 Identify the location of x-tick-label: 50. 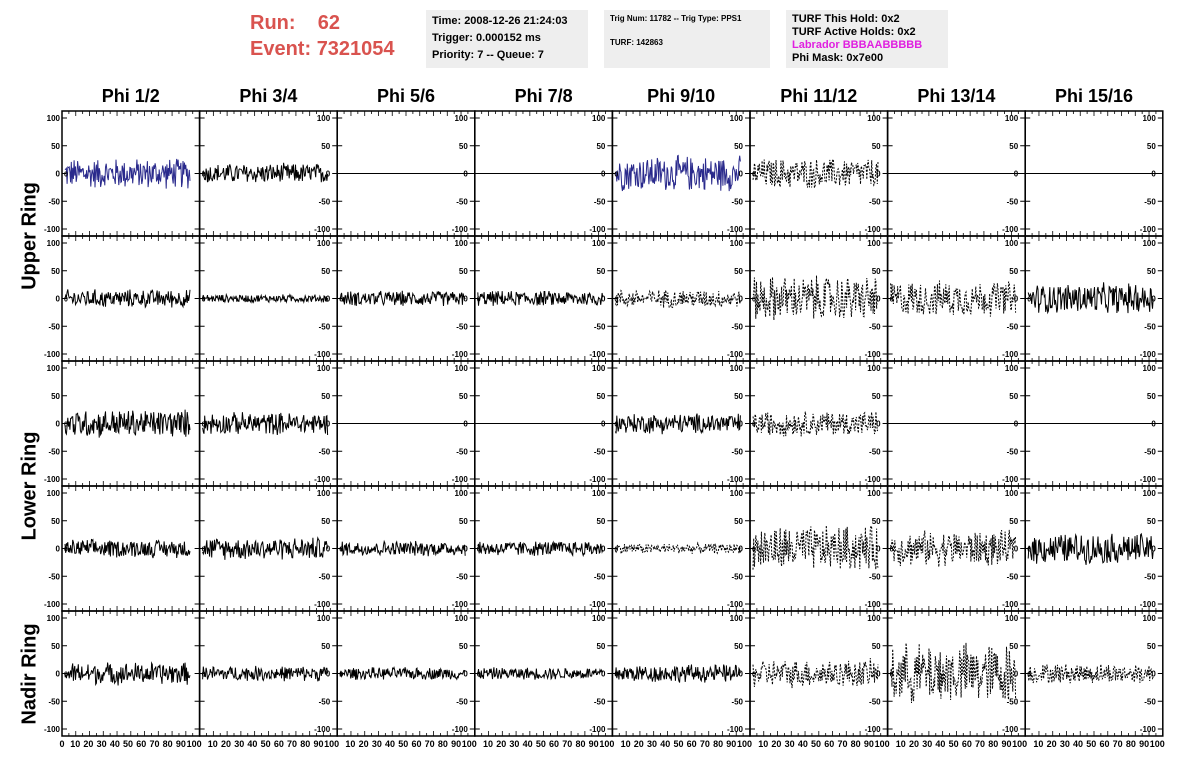
(678, 744).